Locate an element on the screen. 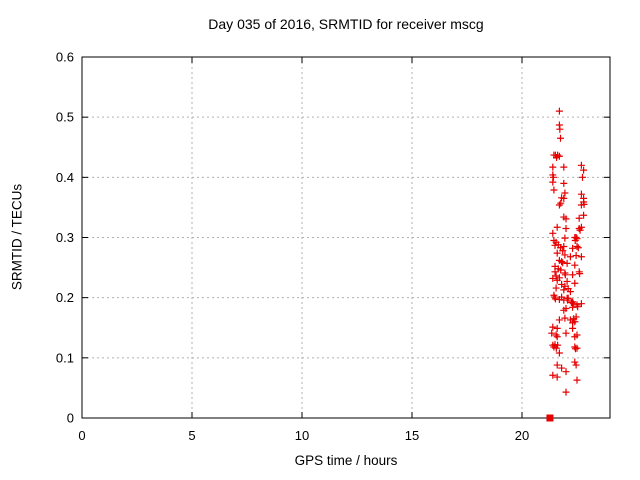 This screenshot has height=480, width=640. y-tick-label: 0.3 is located at coordinates (65, 237).